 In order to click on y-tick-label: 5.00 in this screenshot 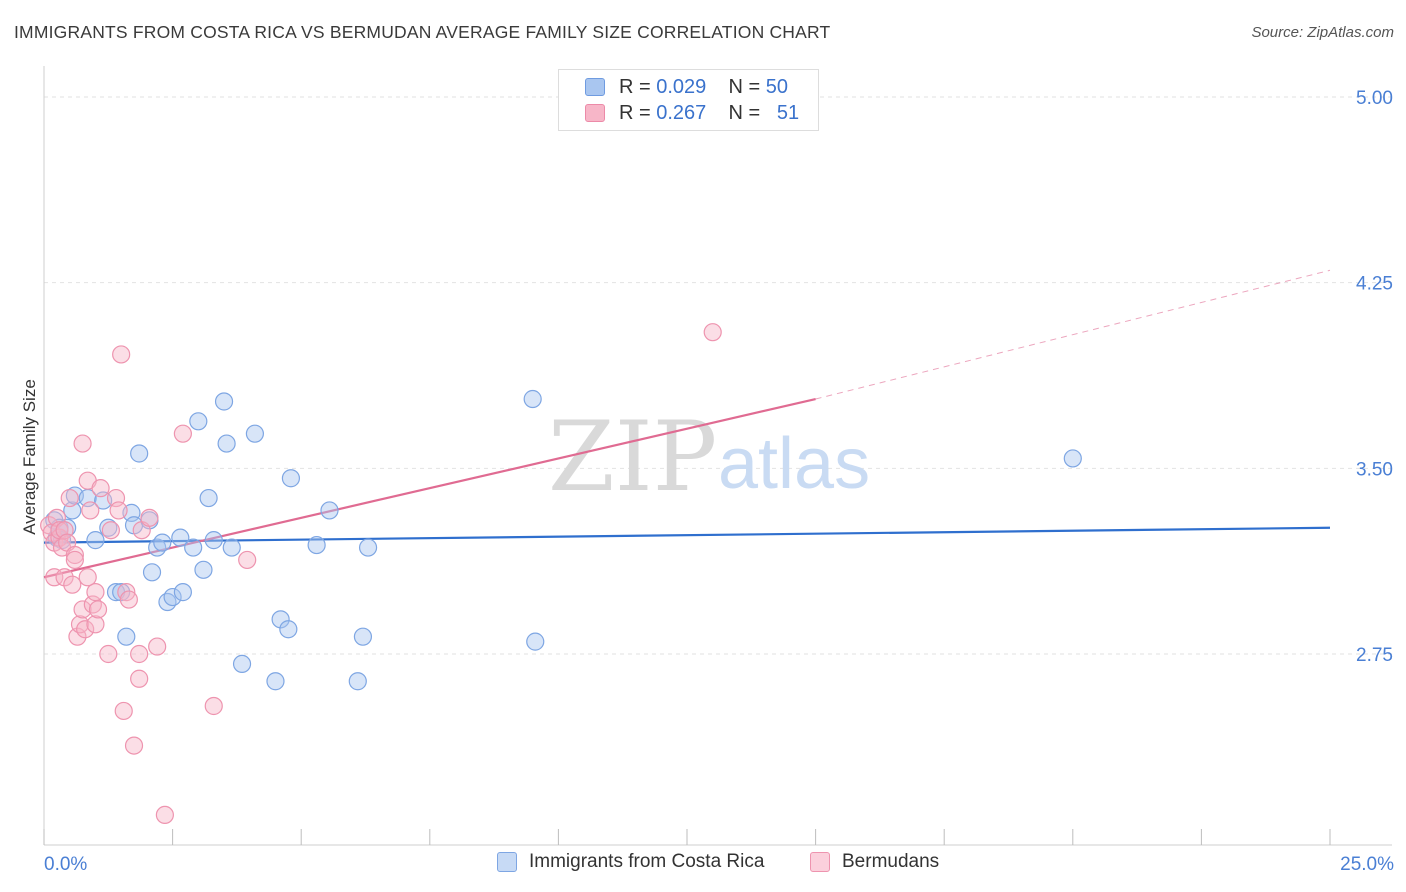, I will do `click(1374, 98)`.